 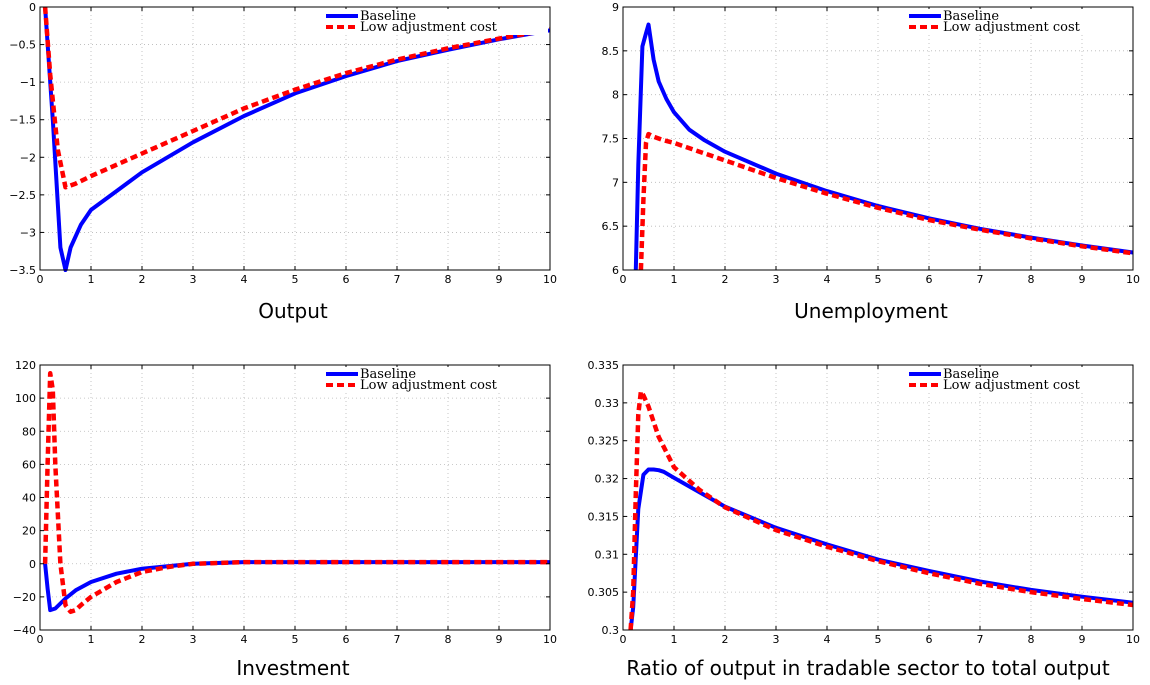 I want to click on y-tick-label: 0.325, so click(x=604, y=441).